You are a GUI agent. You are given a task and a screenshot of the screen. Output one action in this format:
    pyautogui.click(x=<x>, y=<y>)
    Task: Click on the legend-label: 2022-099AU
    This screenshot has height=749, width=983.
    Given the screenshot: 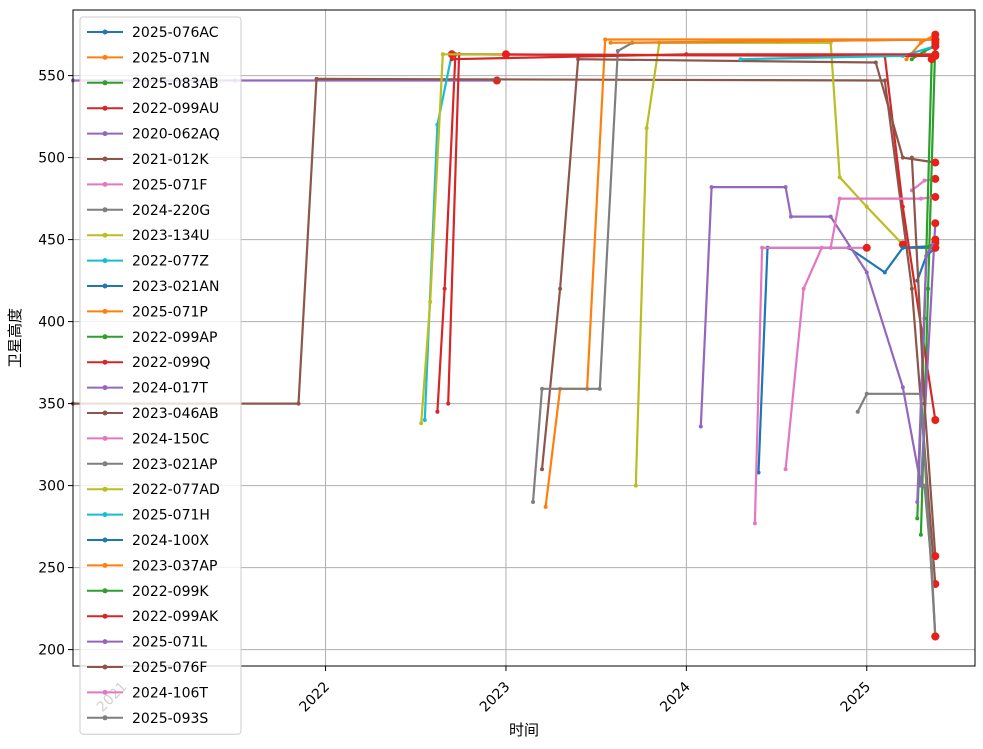 What is the action you would take?
    pyautogui.click(x=175, y=109)
    